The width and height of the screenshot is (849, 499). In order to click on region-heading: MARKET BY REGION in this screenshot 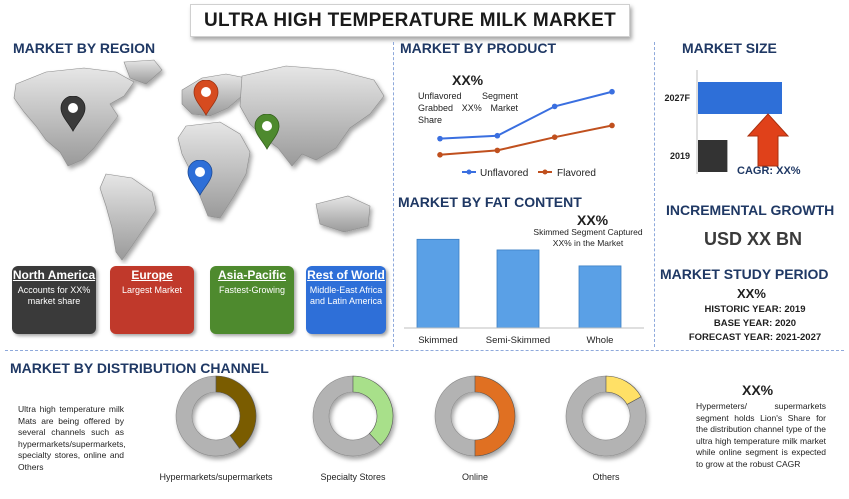, I will do `click(84, 48)`.